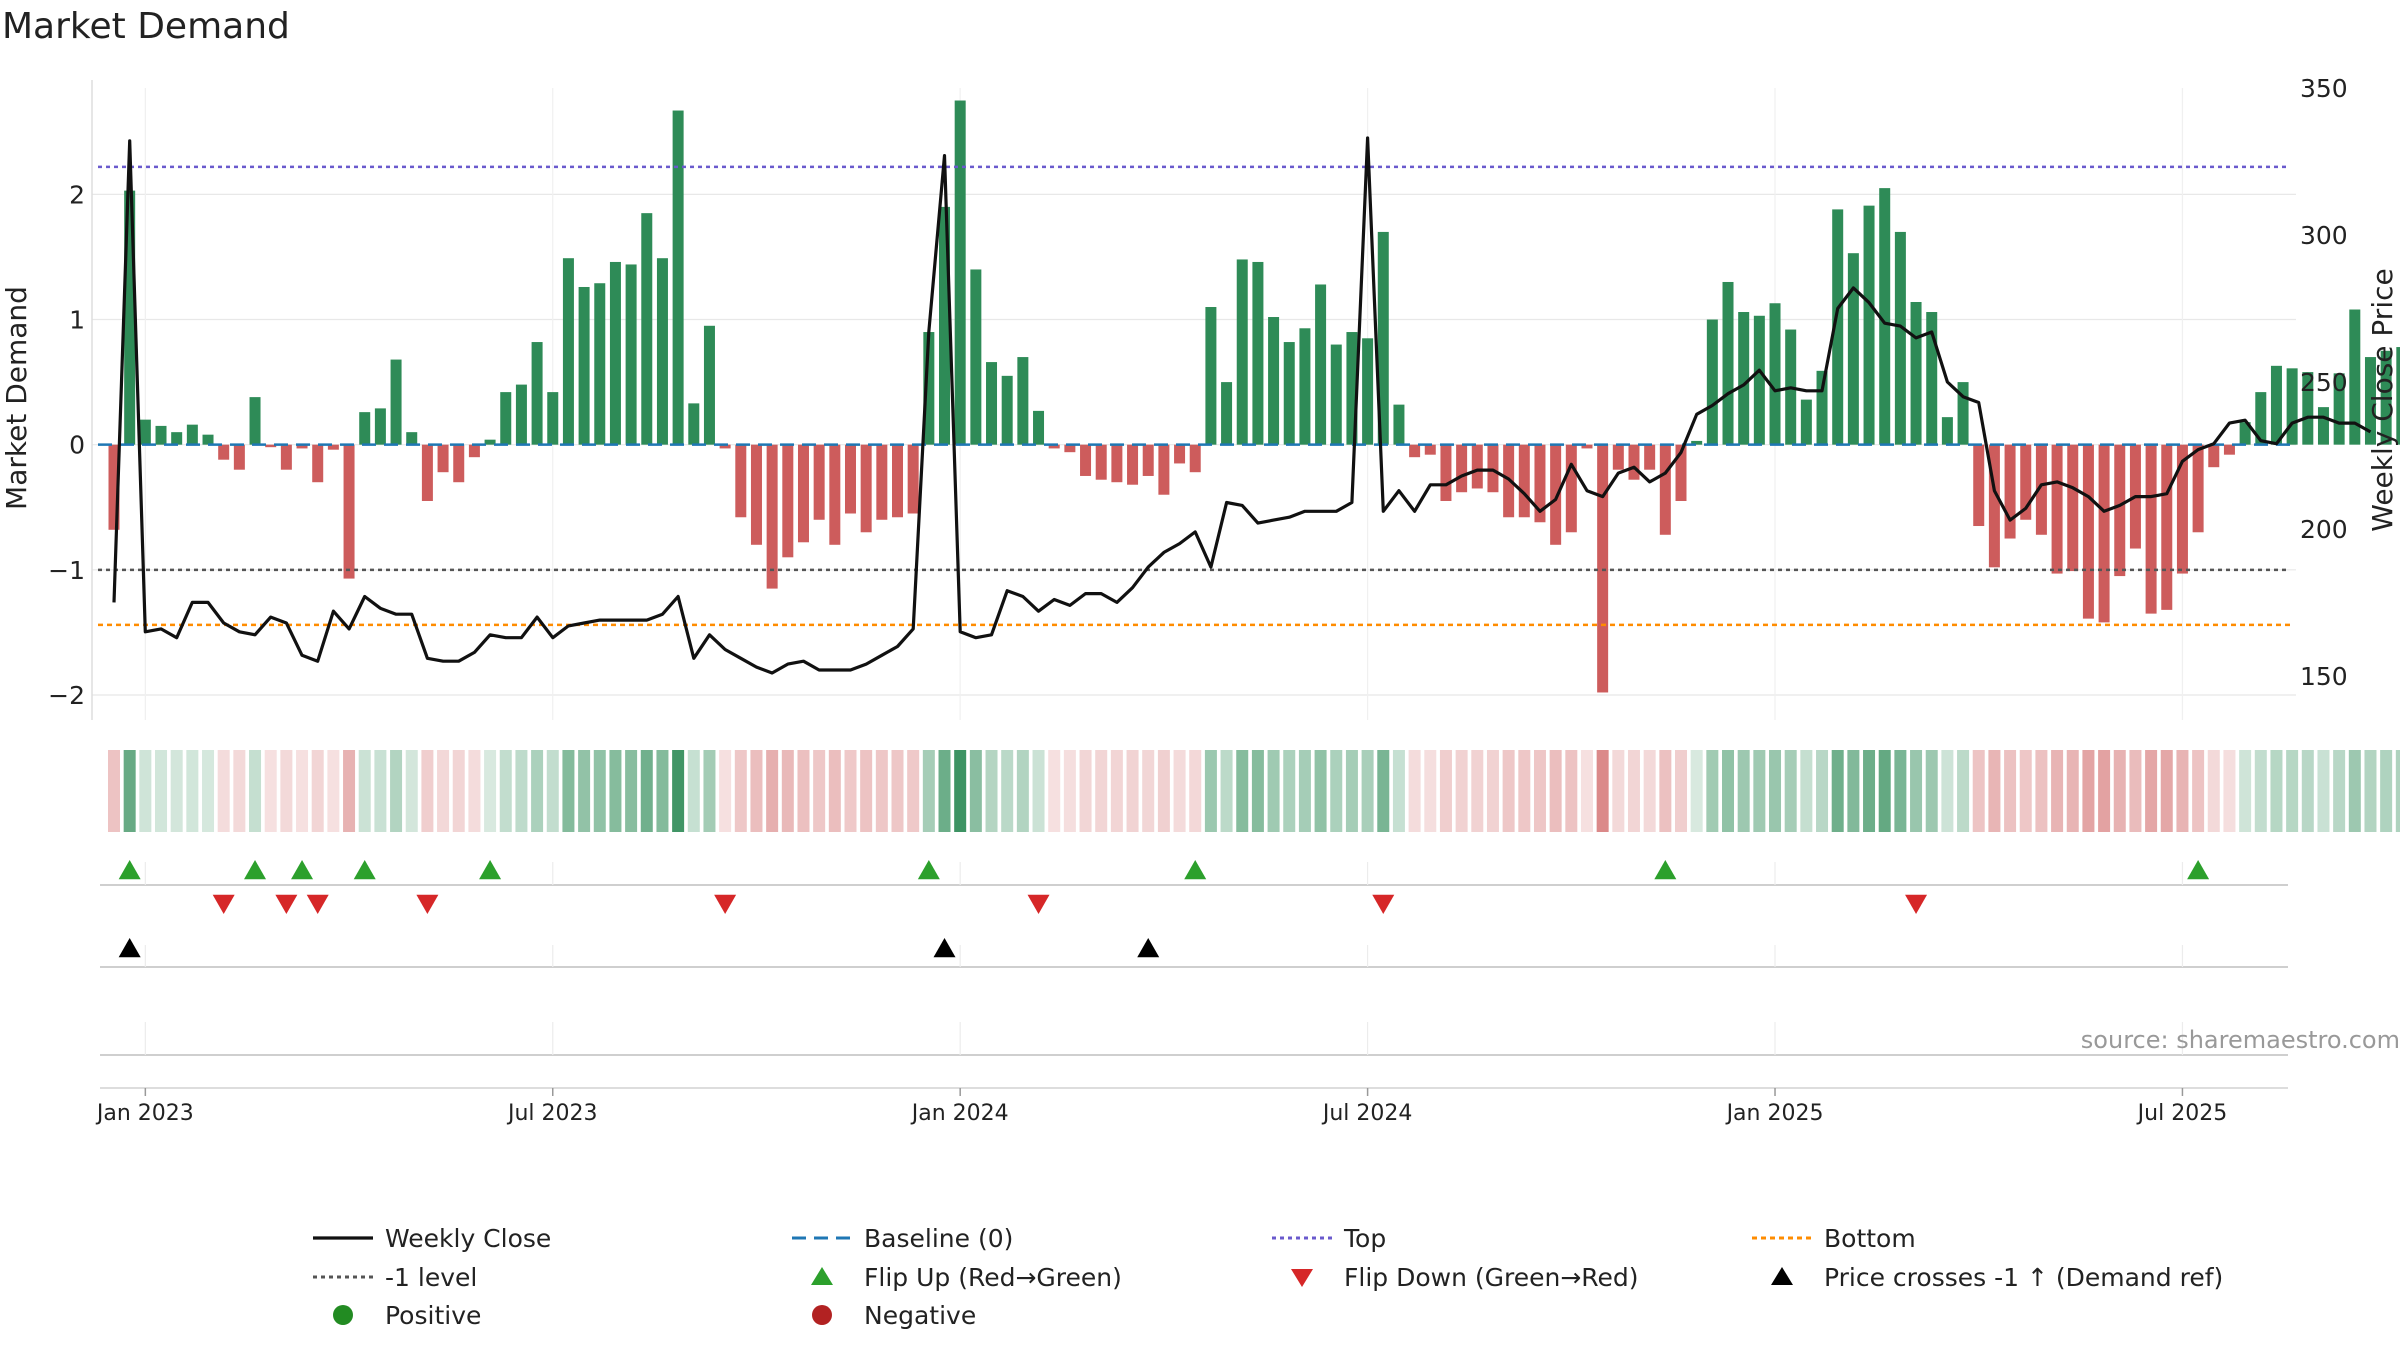  Describe the element at coordinates (993, 1277) in the screenshot. I see `legend-label-flip_up: Flip Up (Red→Green)` at that location.